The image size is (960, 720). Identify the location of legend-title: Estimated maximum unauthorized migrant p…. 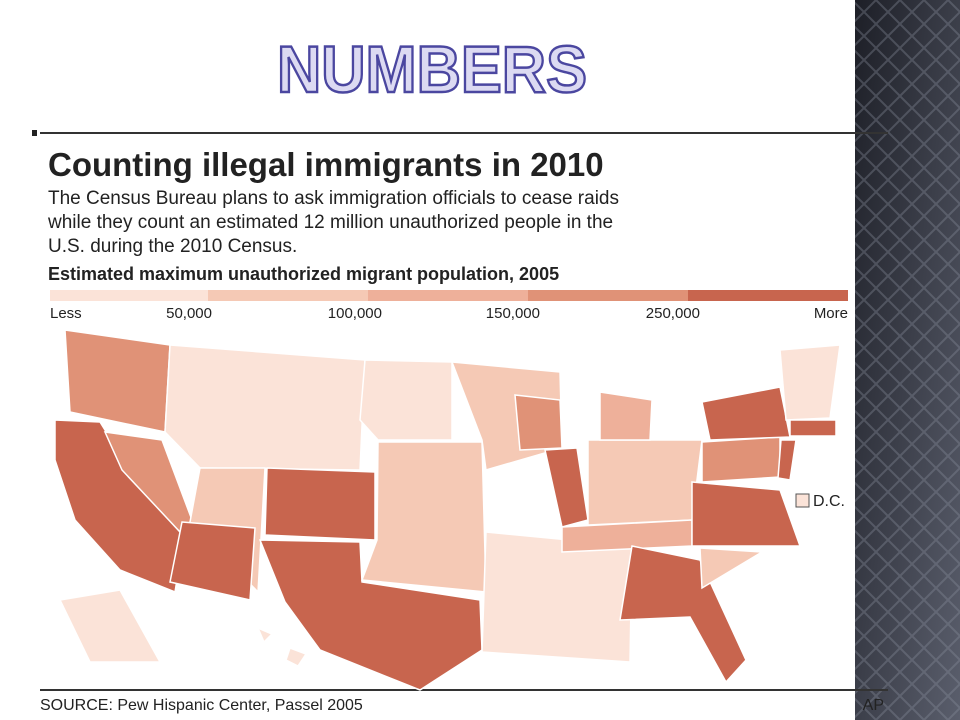
(303, 274).